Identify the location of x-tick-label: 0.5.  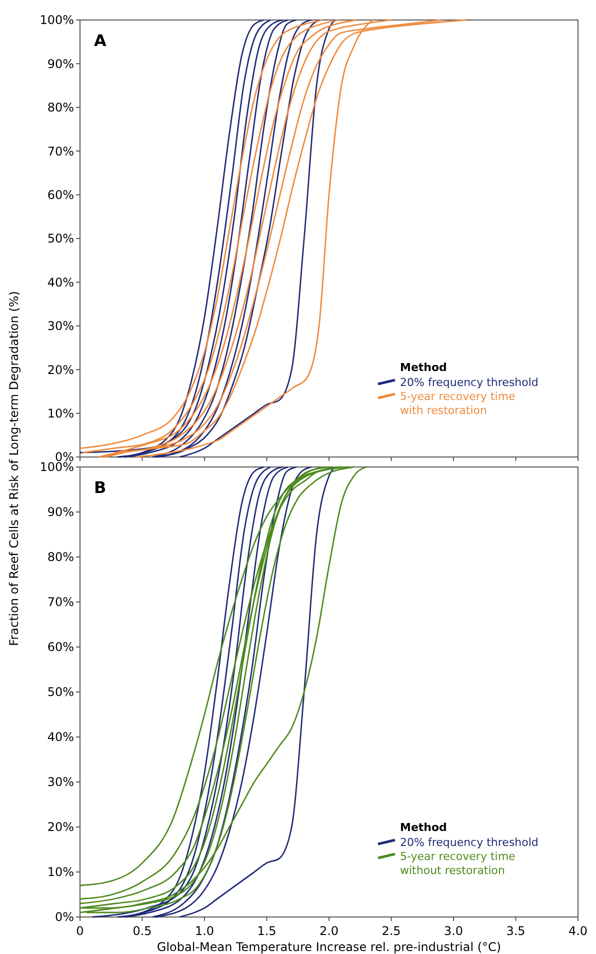
(142, 931).